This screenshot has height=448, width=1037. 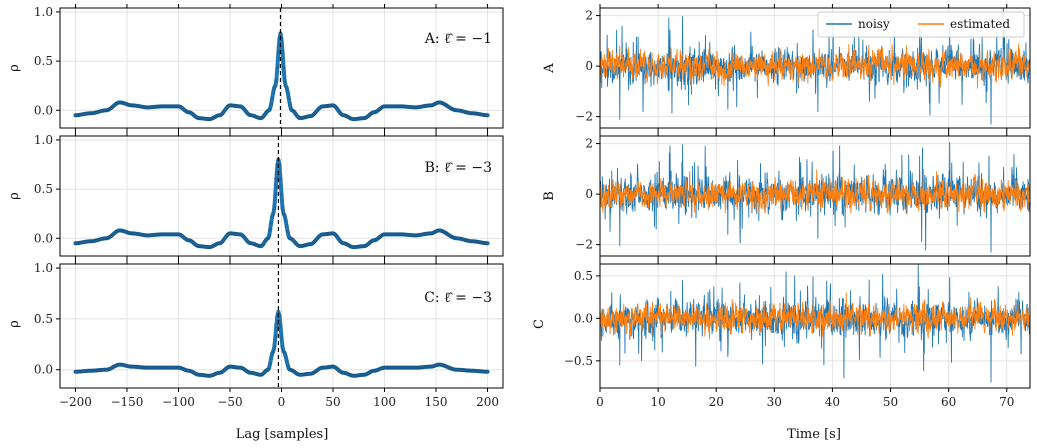 I want to click on signal-b-estimated-line, so click(x=815, y=191).